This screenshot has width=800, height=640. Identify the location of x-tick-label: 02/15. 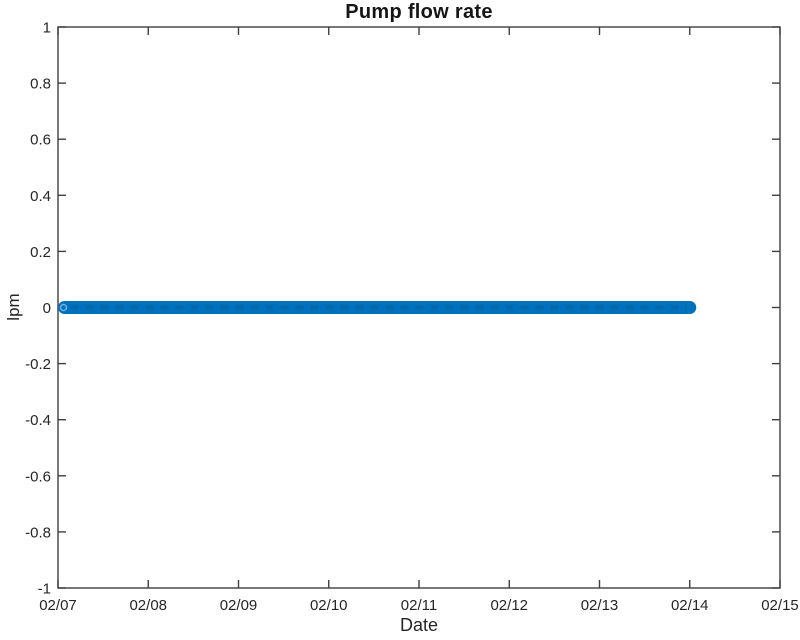
(780, 605).